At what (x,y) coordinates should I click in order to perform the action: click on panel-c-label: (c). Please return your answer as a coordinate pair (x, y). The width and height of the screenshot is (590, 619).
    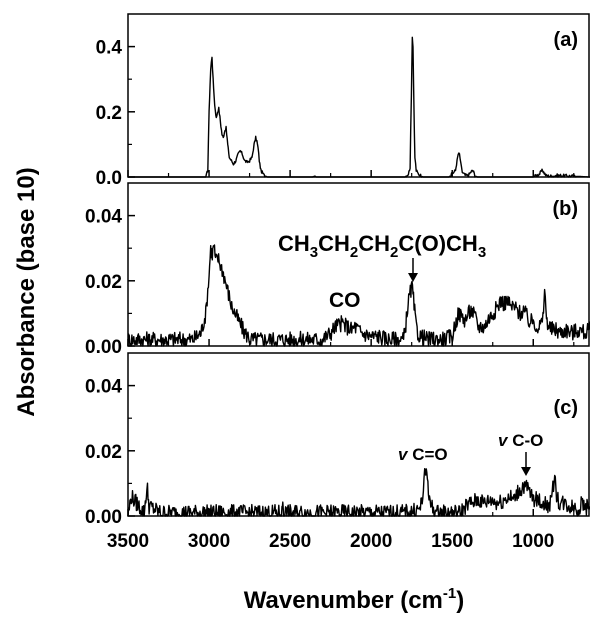
    Looking at the image, I should click on (566, 408).